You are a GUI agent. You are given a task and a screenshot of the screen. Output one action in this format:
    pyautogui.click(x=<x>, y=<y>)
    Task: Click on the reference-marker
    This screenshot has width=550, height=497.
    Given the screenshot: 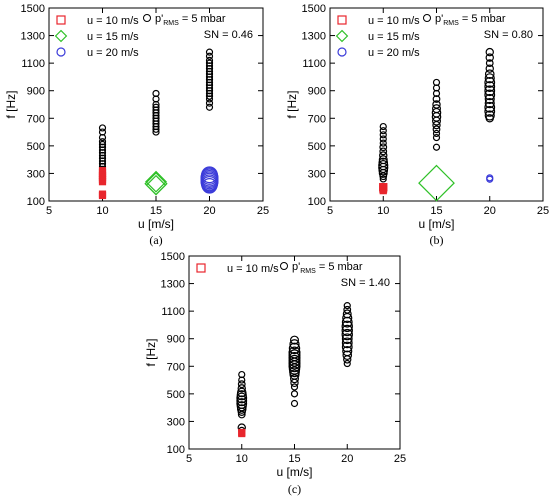 What is the action you would take?
    pyautogui.click(x=284, y=266)
    